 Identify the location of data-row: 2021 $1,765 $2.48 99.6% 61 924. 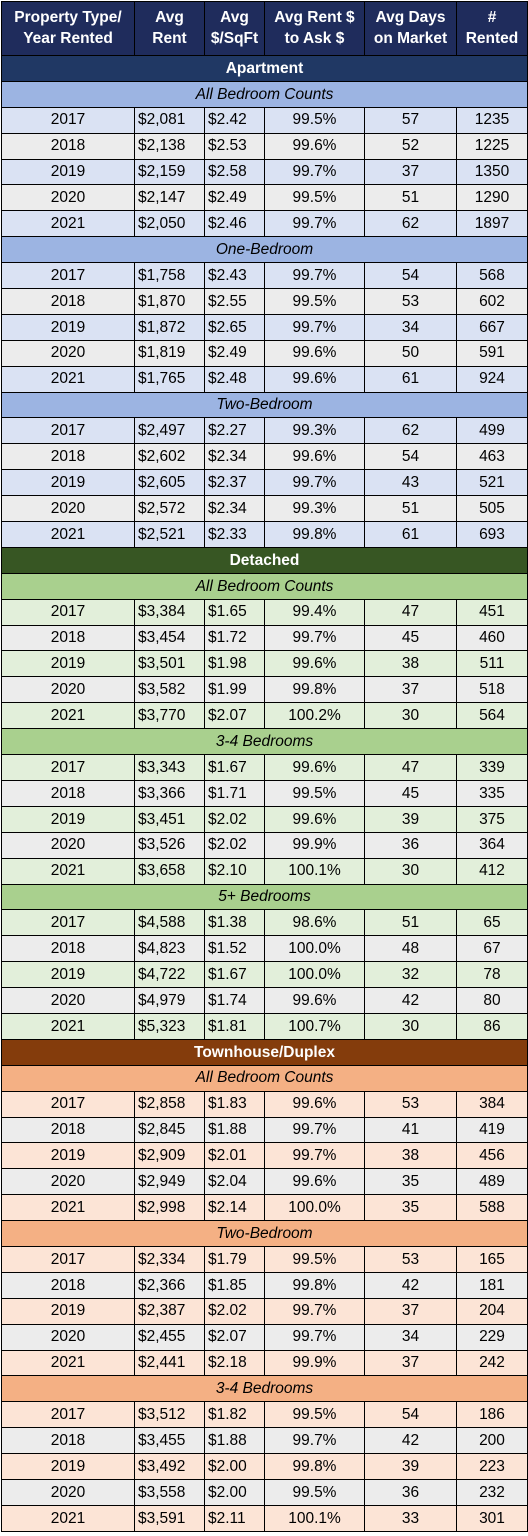
(264, 379).